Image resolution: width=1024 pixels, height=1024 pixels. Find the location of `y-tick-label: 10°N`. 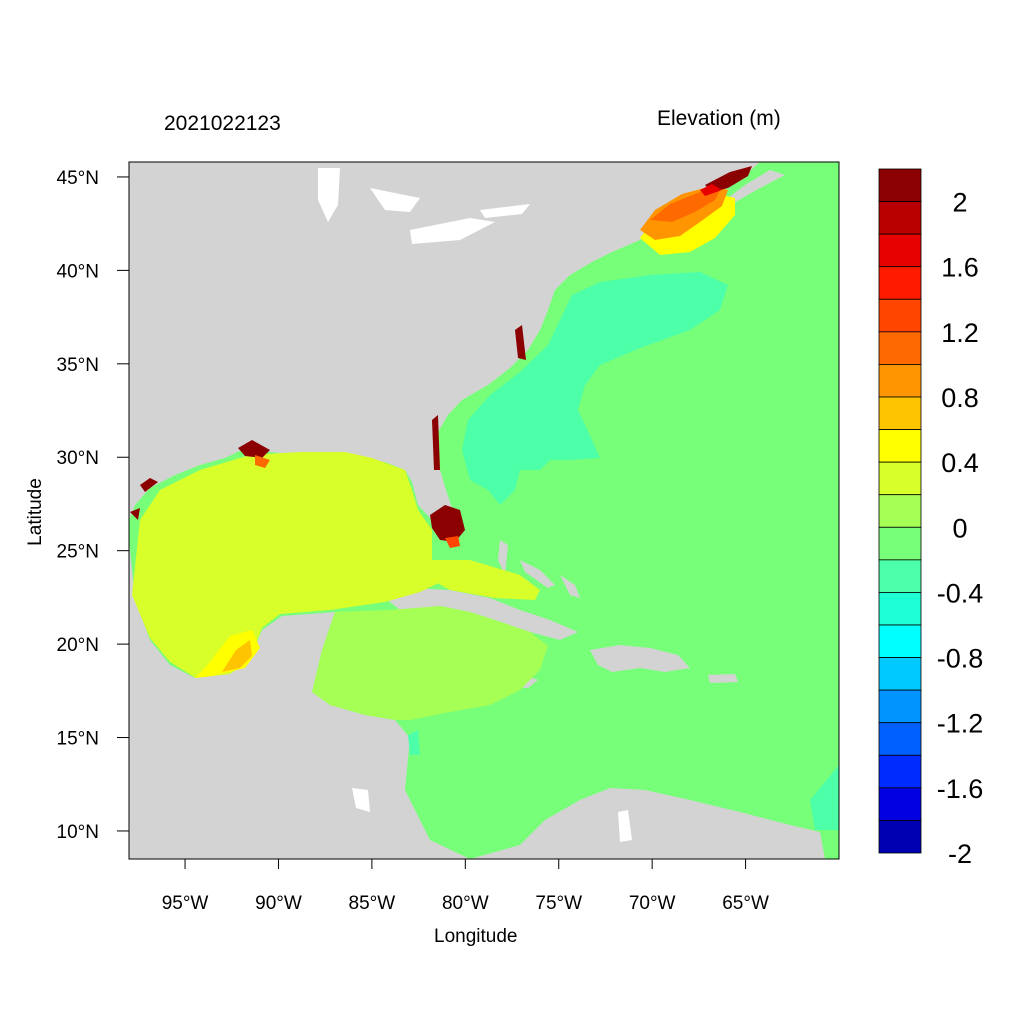

y-tick-label: 10°N is located at coordinates (78, 832).